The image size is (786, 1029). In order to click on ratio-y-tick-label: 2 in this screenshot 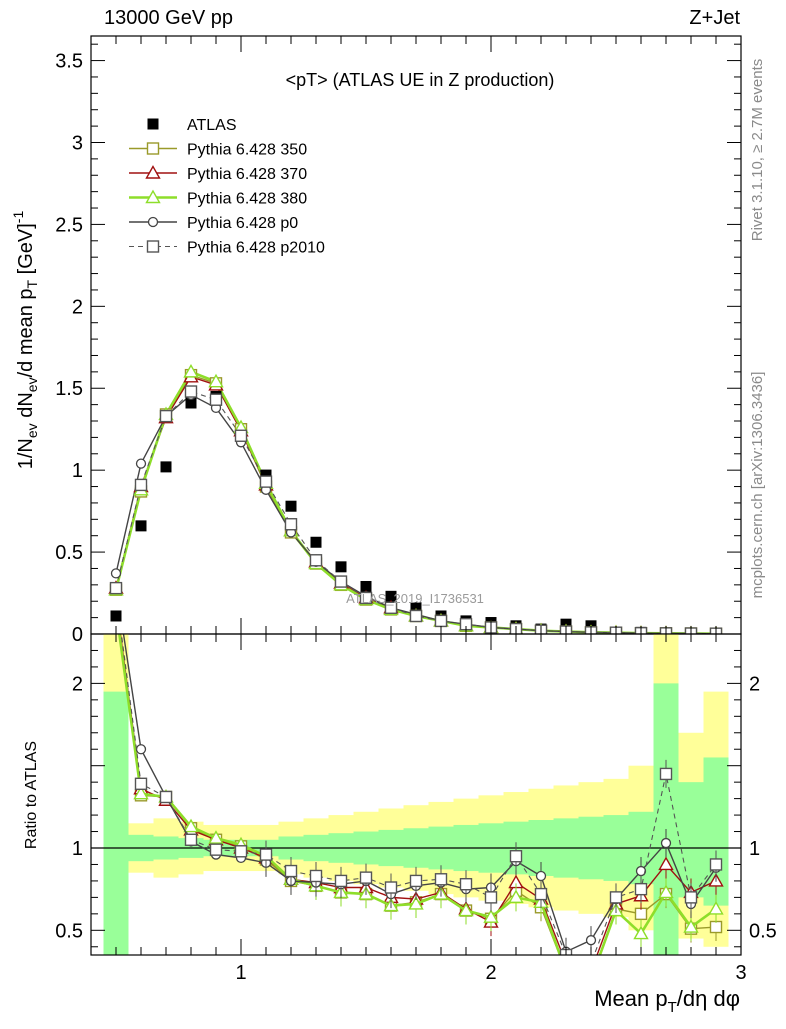, I will do `click(77, 684)`.